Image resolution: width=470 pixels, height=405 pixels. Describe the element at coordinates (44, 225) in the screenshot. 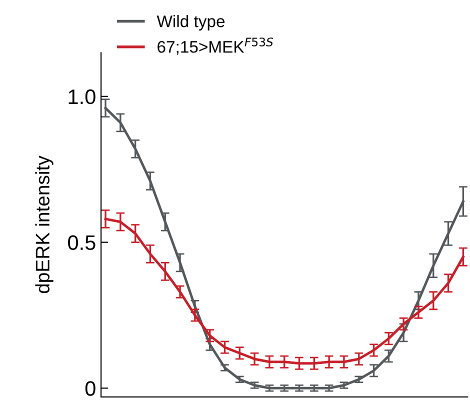

I see `y-axis-title: dpERK intensity` at that location.